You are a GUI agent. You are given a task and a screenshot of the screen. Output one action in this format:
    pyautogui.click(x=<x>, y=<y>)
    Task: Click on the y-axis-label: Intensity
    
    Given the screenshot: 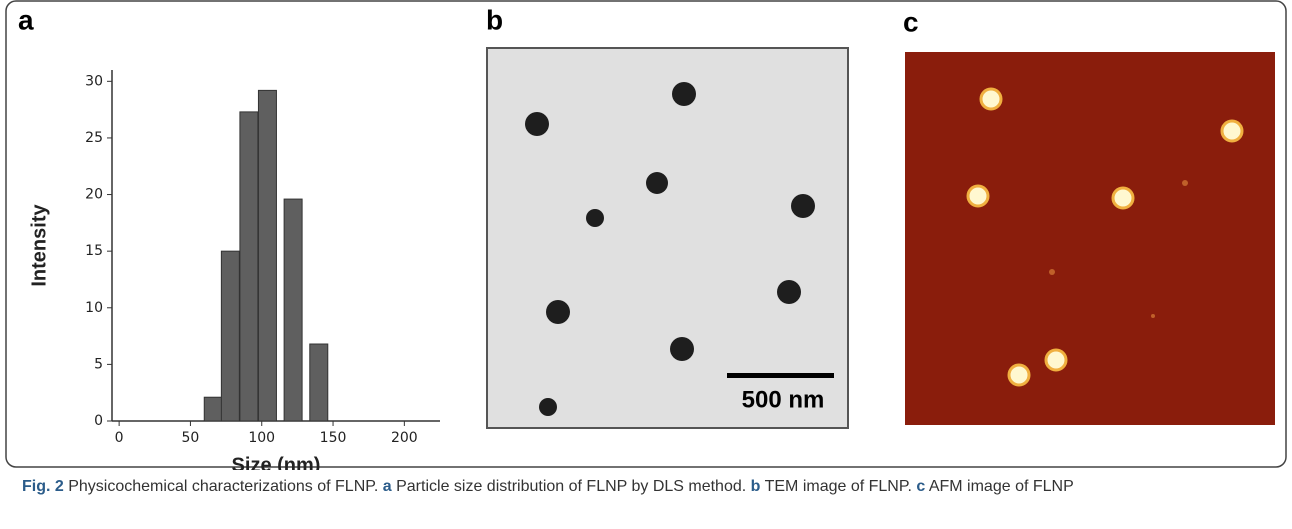 What is the action you would take?
    pyautogui.click(x=39, y=245)
    